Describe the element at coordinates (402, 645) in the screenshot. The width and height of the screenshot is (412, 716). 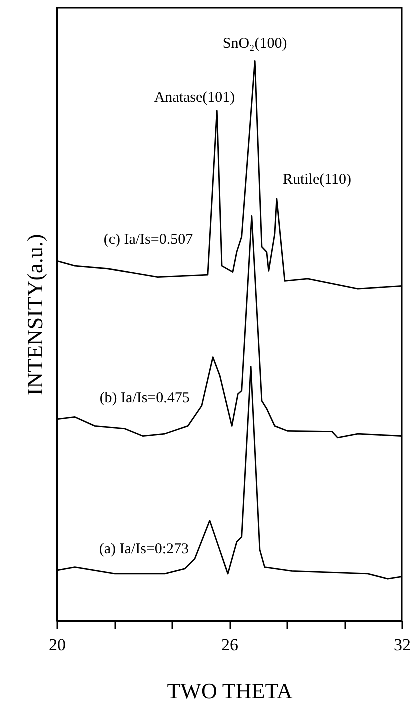
I see `x-tick-label: 32` at that location.